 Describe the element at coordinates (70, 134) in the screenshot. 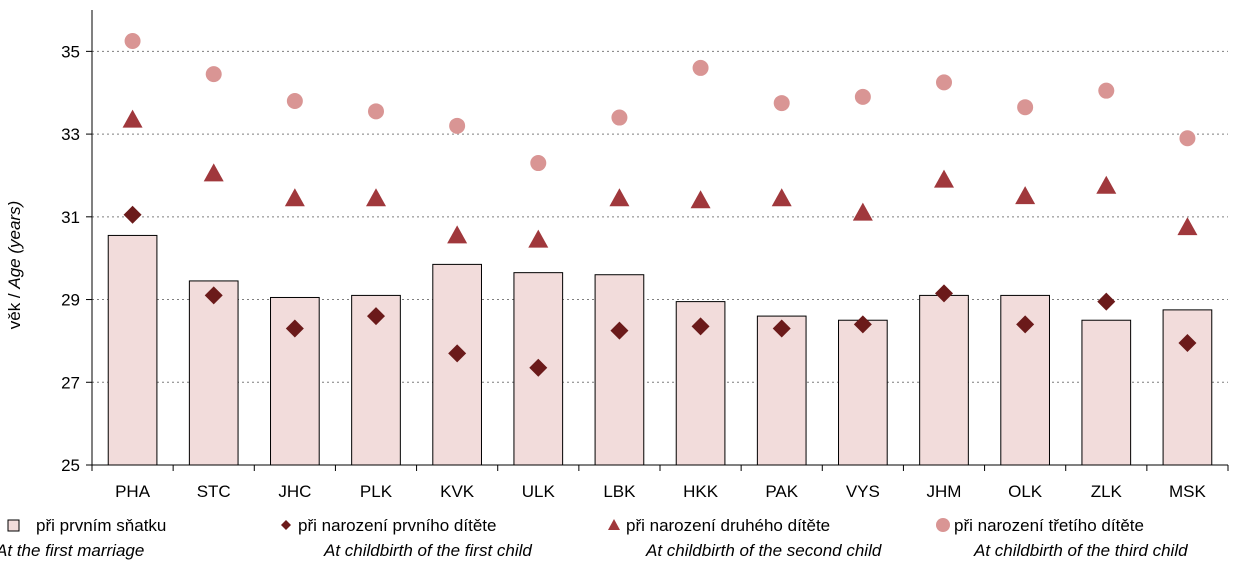

I see `y-tick-label: 33` at that location.